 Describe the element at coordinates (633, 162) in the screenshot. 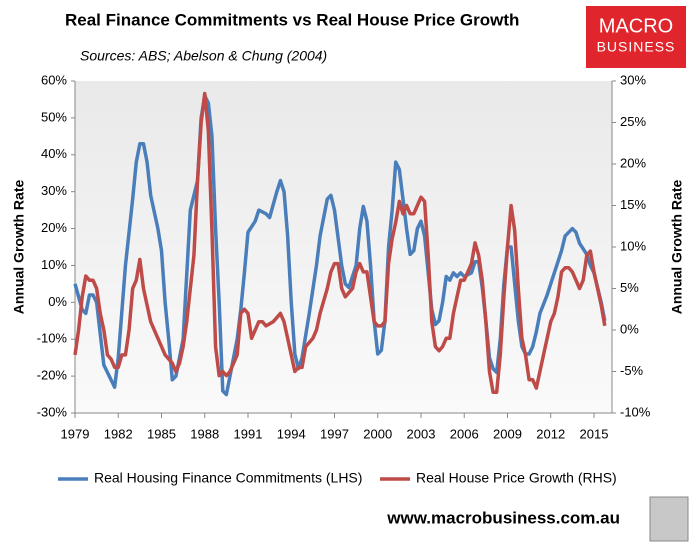

I see `y2-tick-label: 20%` at that location.